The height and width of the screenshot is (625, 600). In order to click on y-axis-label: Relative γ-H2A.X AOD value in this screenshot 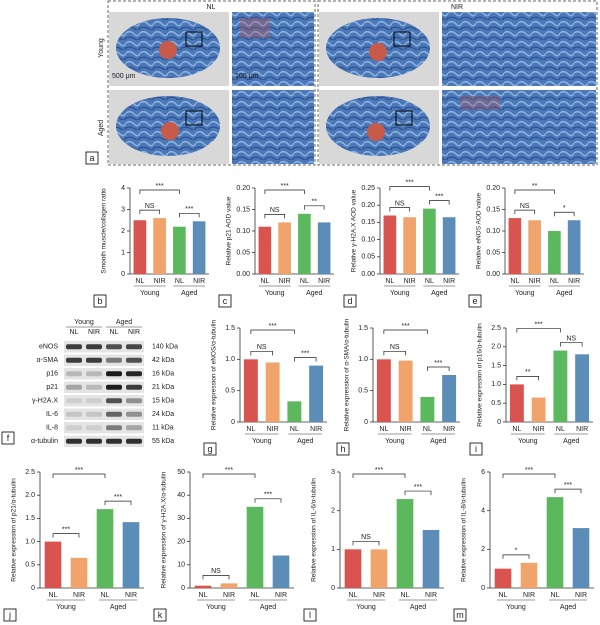, I will do `click(354, 230)`.